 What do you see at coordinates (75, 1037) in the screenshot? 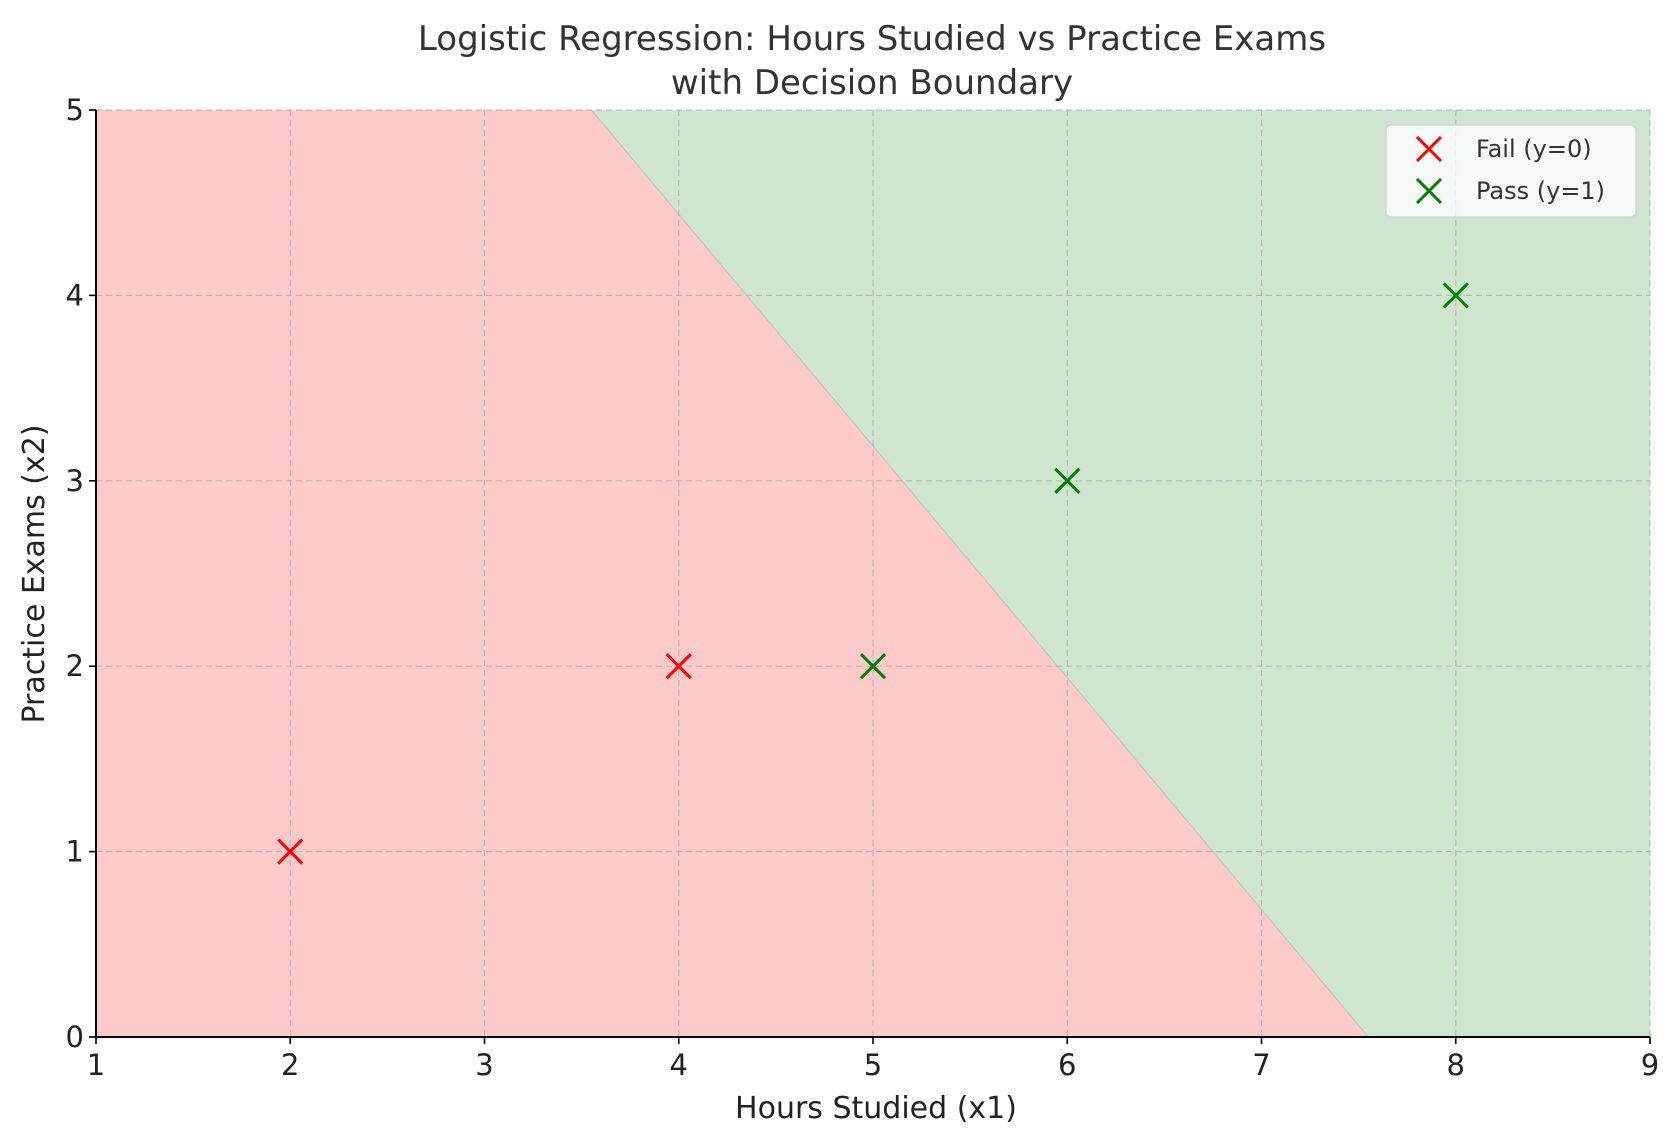
I see `y-tick-label: 0` at bounding box center [75, 1037].